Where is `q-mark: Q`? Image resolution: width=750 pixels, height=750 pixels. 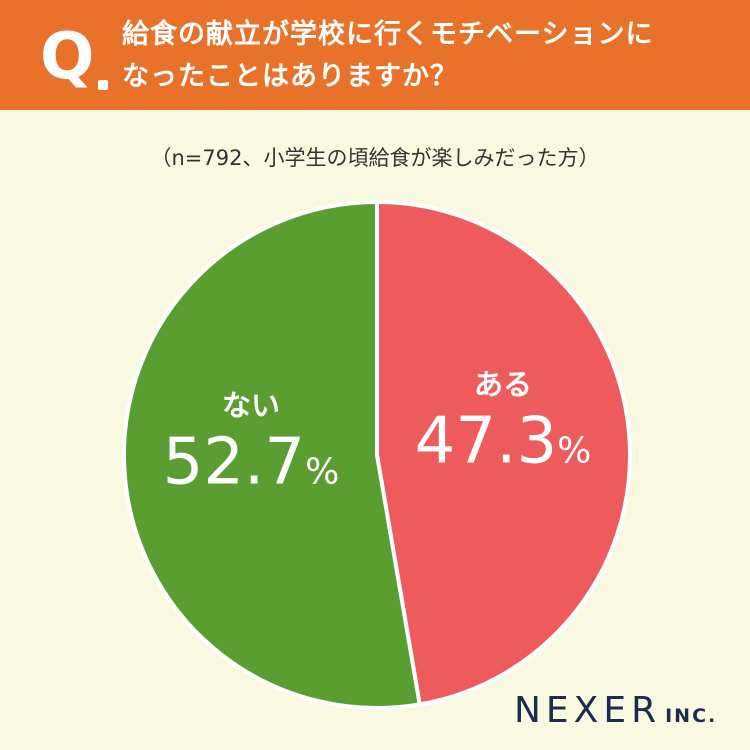
q-mark: Q is located at coordinates (79, 57).